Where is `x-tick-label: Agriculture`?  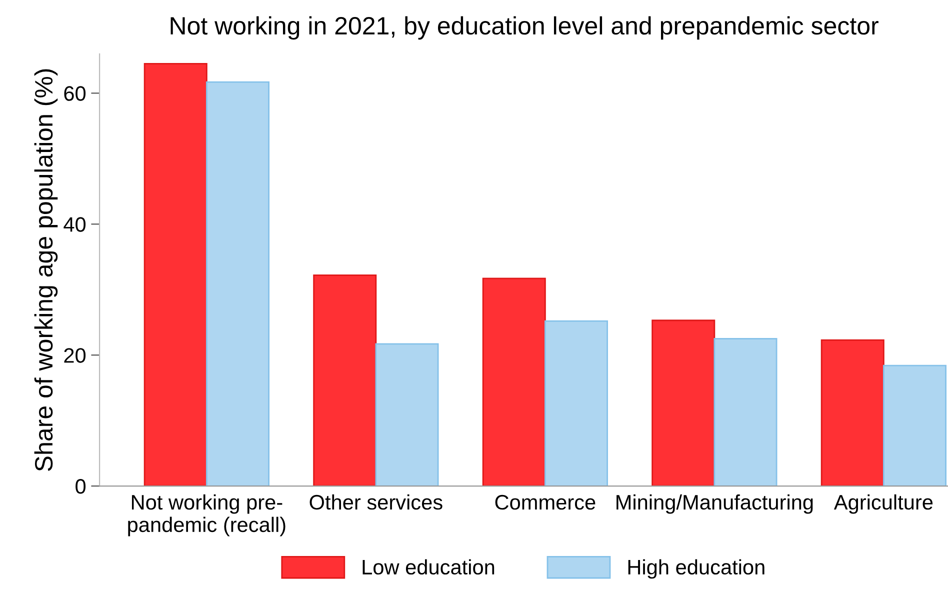
x-tick-label: Agriculture is located at coordinates (883, 504).